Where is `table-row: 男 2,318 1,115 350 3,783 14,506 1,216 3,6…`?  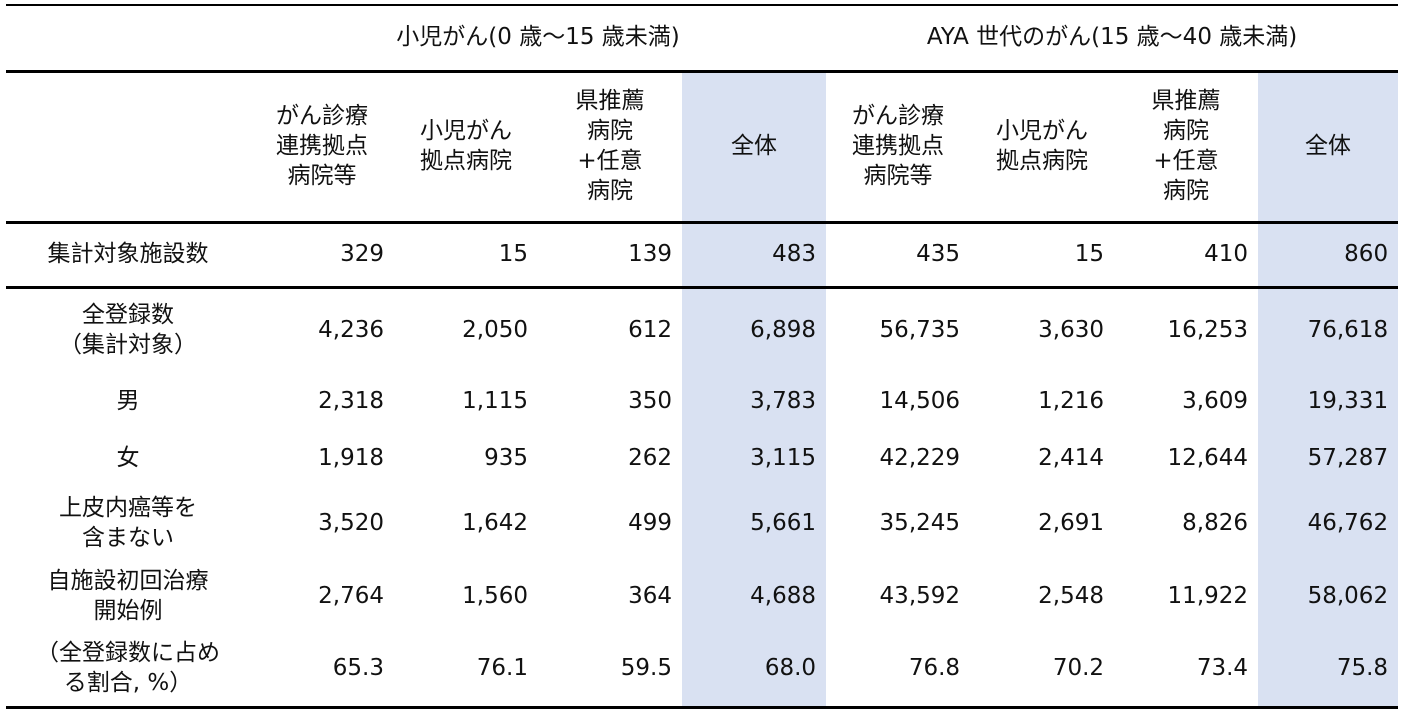 table-row: 男 2,318 1,115 350 3,783 14,506 1,216 3,6… is located at coordinates (702, 401).